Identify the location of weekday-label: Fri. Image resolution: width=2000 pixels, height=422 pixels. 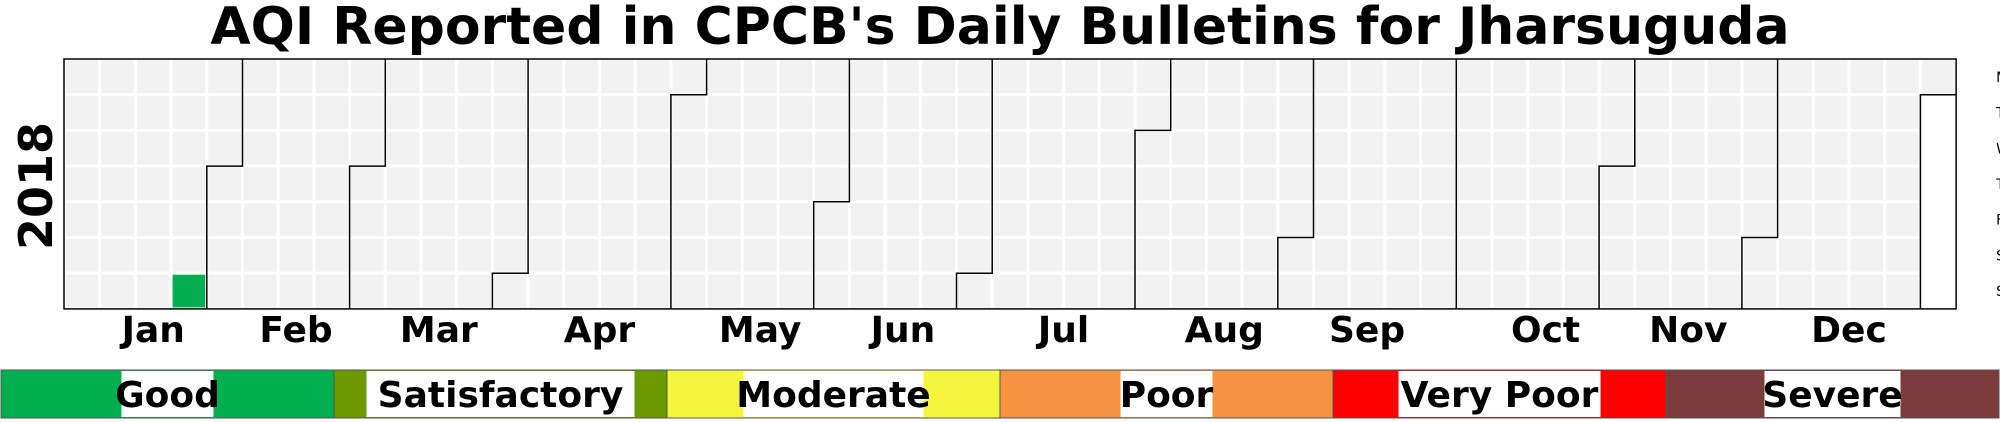
(1998, 221).